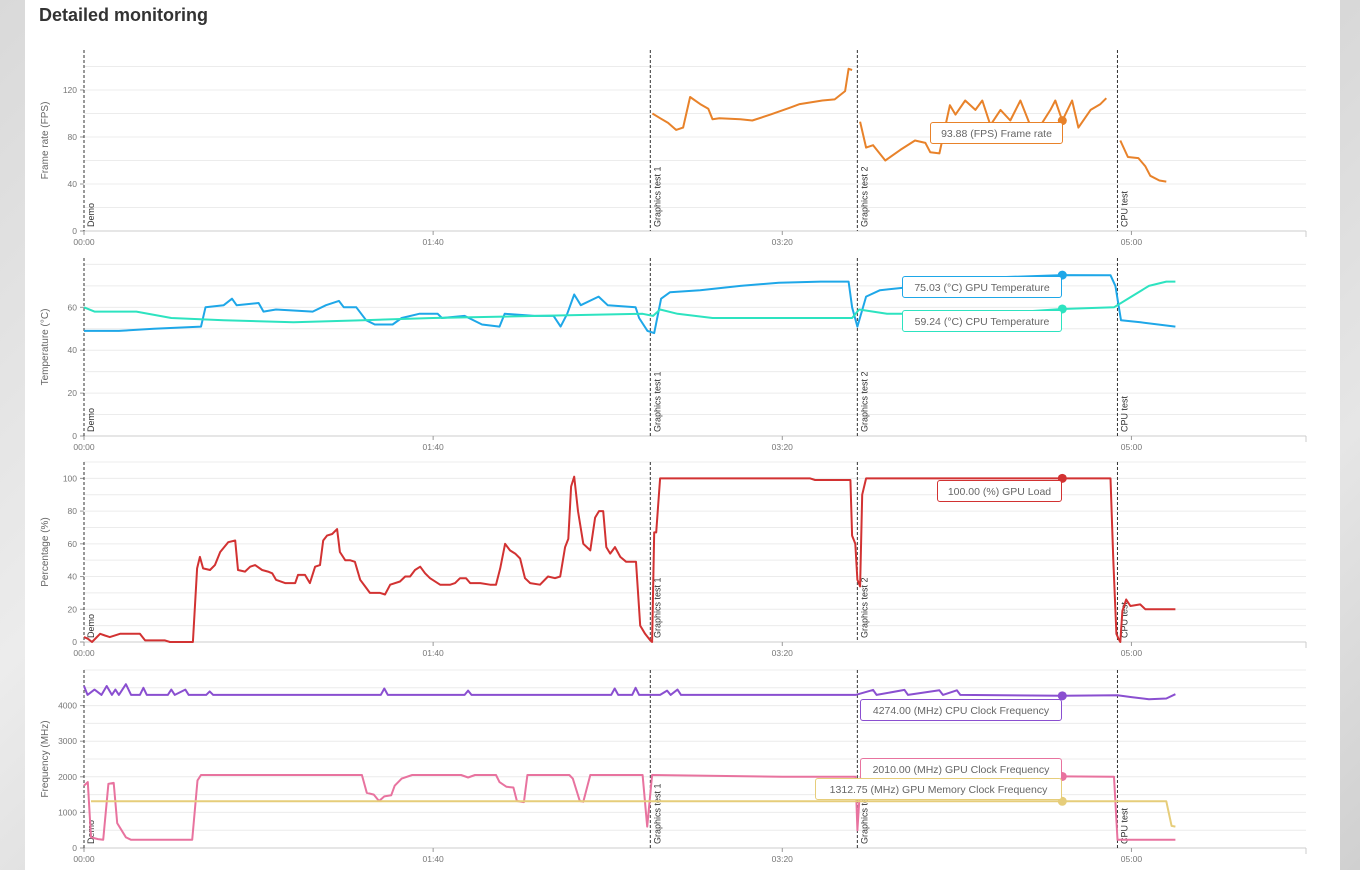 This screenshot has height=870, width=1360. Describe the element at coordinates (1062, 696) in the screenshot. I see `hover-point` at that location.